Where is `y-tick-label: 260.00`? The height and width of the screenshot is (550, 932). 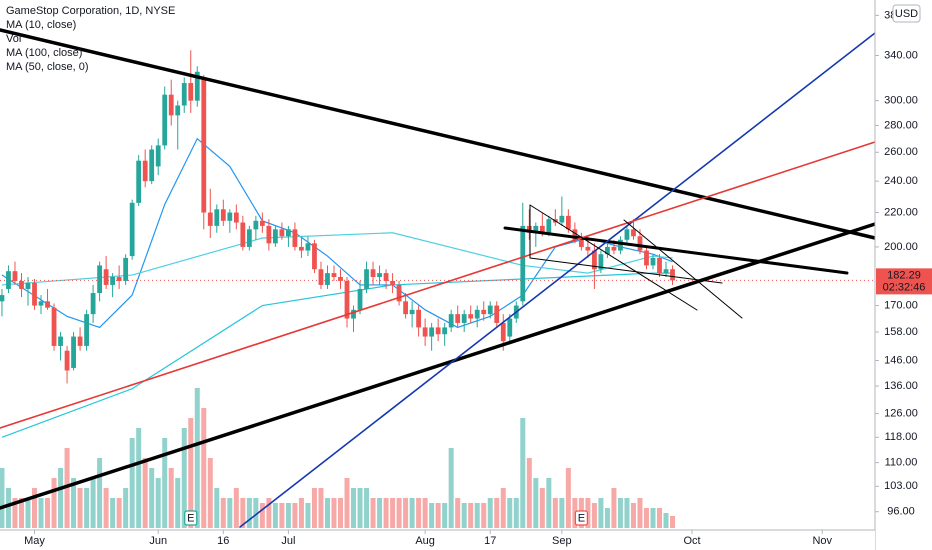 y-tick-label: 260.00 is located at coordinates (901, 152).